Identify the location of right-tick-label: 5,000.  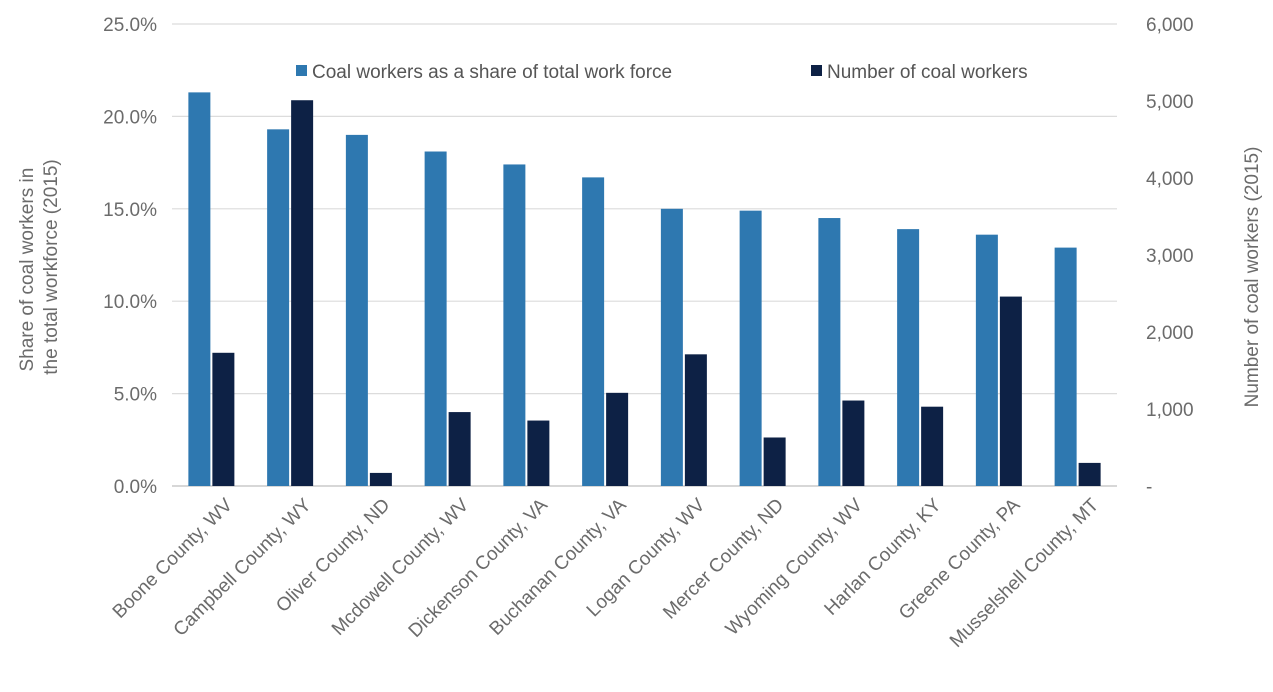
(1170, 102).